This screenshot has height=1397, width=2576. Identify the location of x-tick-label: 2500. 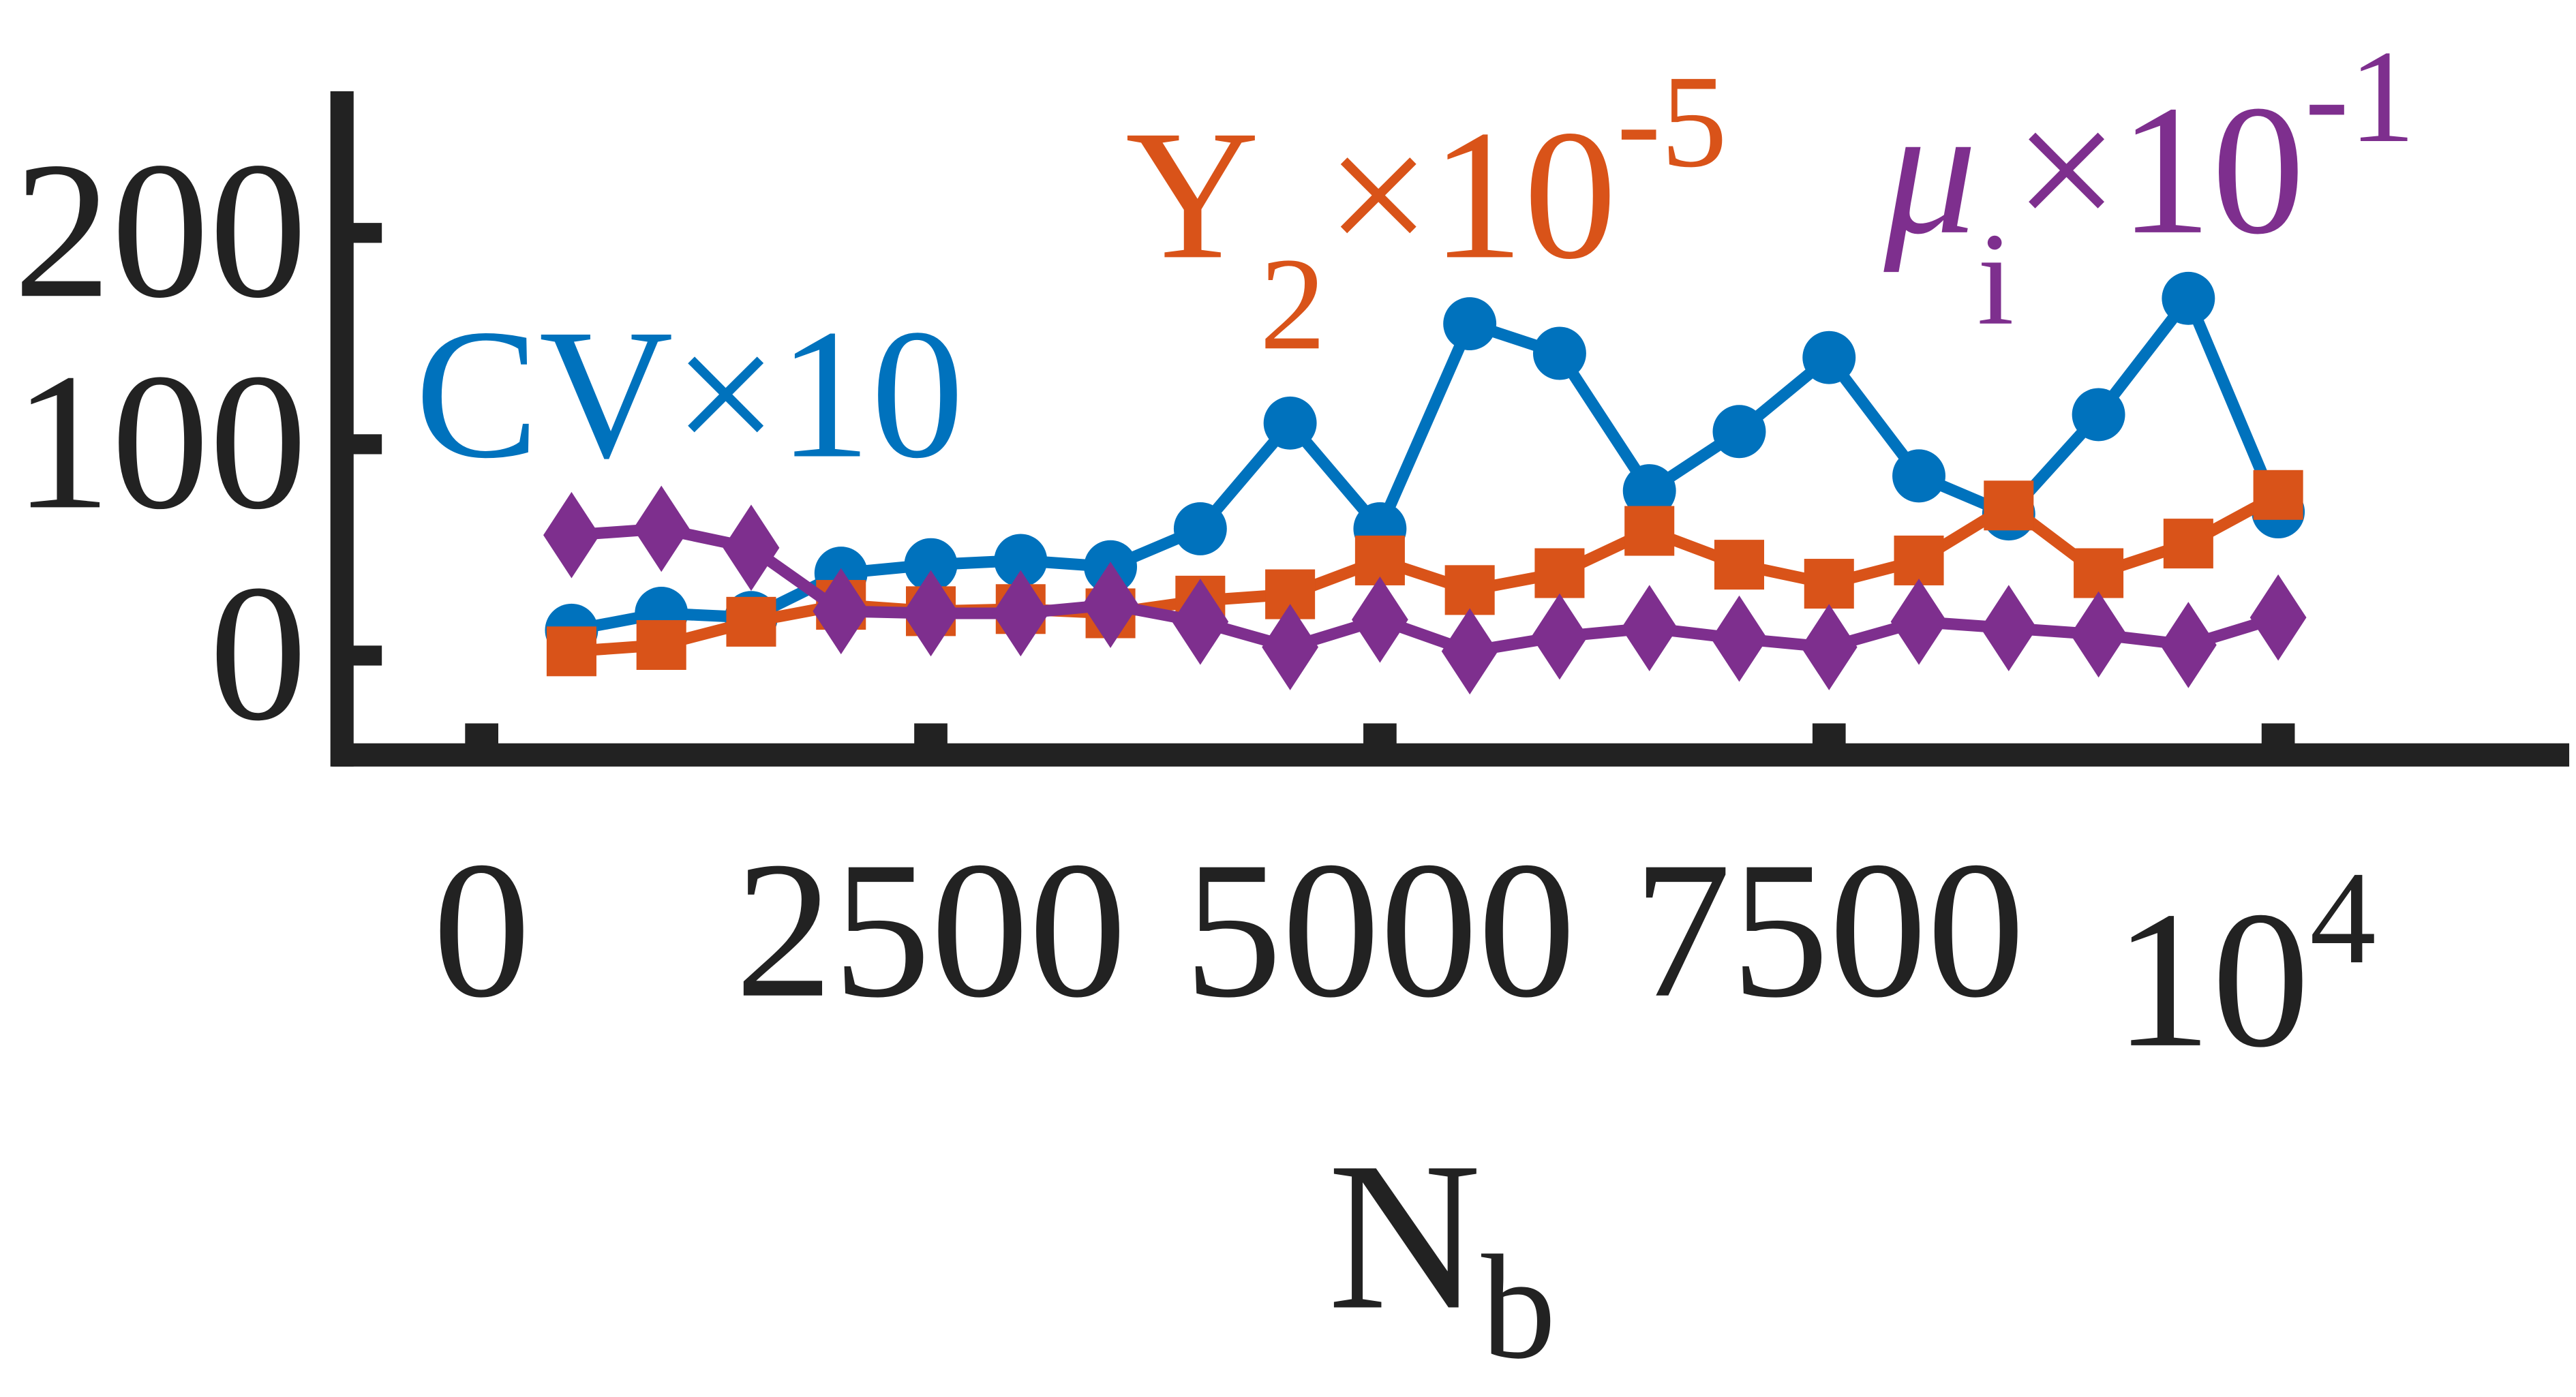
(931, 931).